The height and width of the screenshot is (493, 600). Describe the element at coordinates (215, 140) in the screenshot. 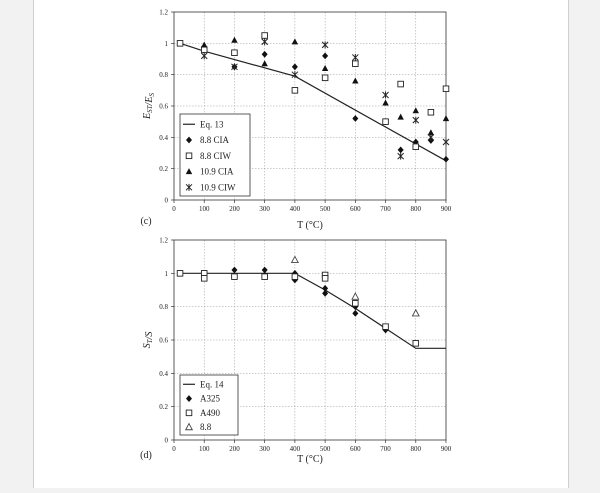

I see `legend-label: 8.8 CIA` at that location.